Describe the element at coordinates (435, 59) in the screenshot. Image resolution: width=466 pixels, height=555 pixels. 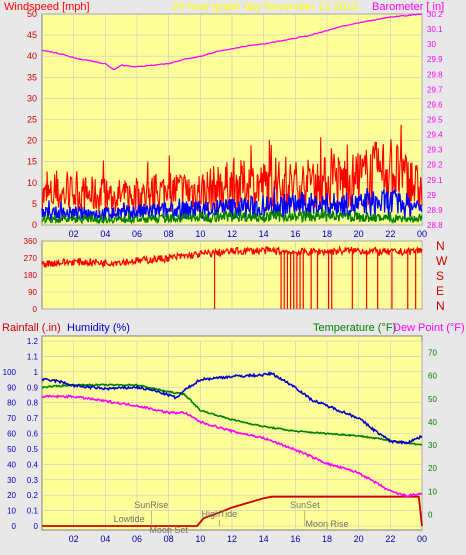
I see `barometer-tick-label: 29.9` at that location.